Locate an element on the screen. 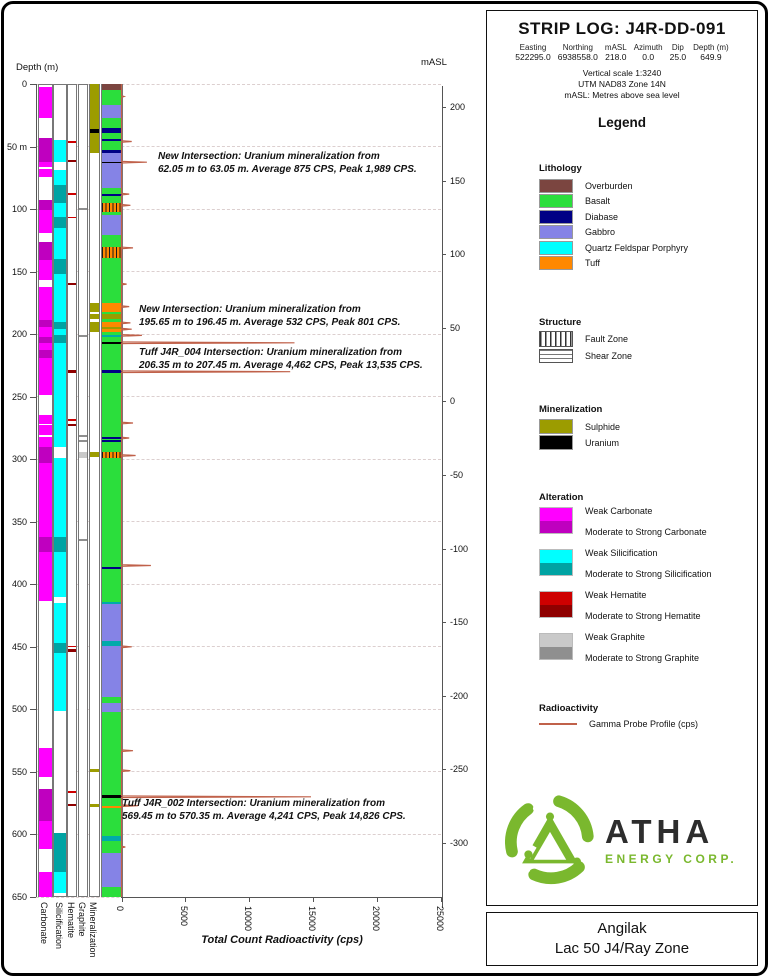 Image resolution: width=768 pixels, height=976 pixels. legend-label: Diabase is located at coordinates (602, 217).